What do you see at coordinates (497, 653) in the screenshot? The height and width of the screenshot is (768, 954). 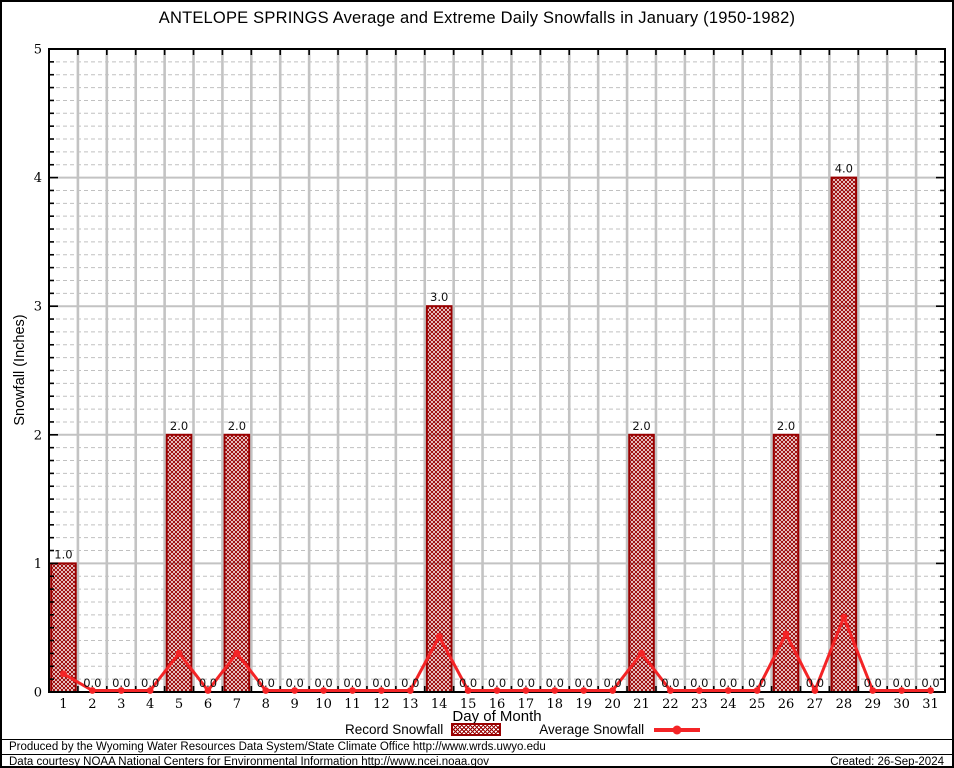 I see `average-snowfall-markers` at bounding box center [497, 653].